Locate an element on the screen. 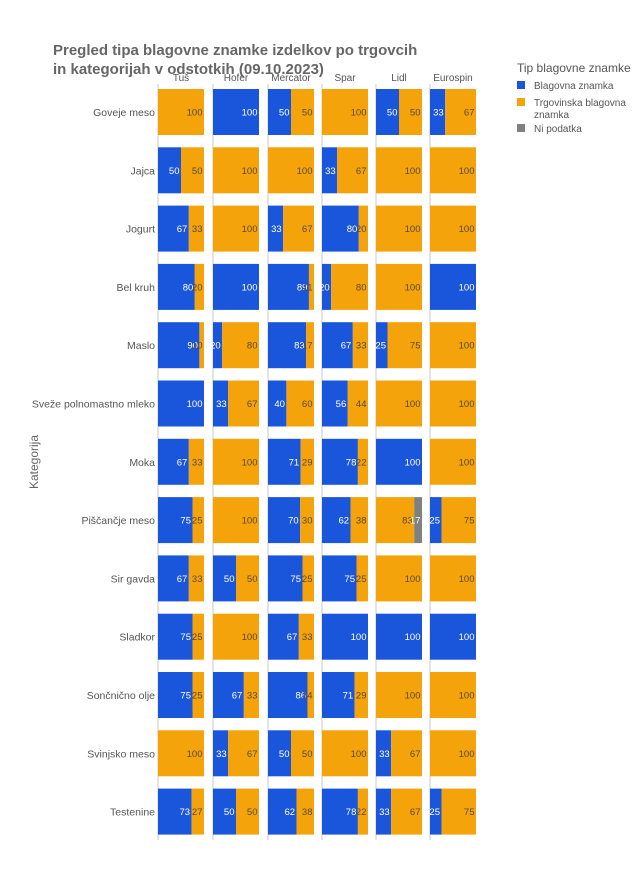  data-label-piscancje-meso-mercator-store: 30 is located at coordinates (307, 521).